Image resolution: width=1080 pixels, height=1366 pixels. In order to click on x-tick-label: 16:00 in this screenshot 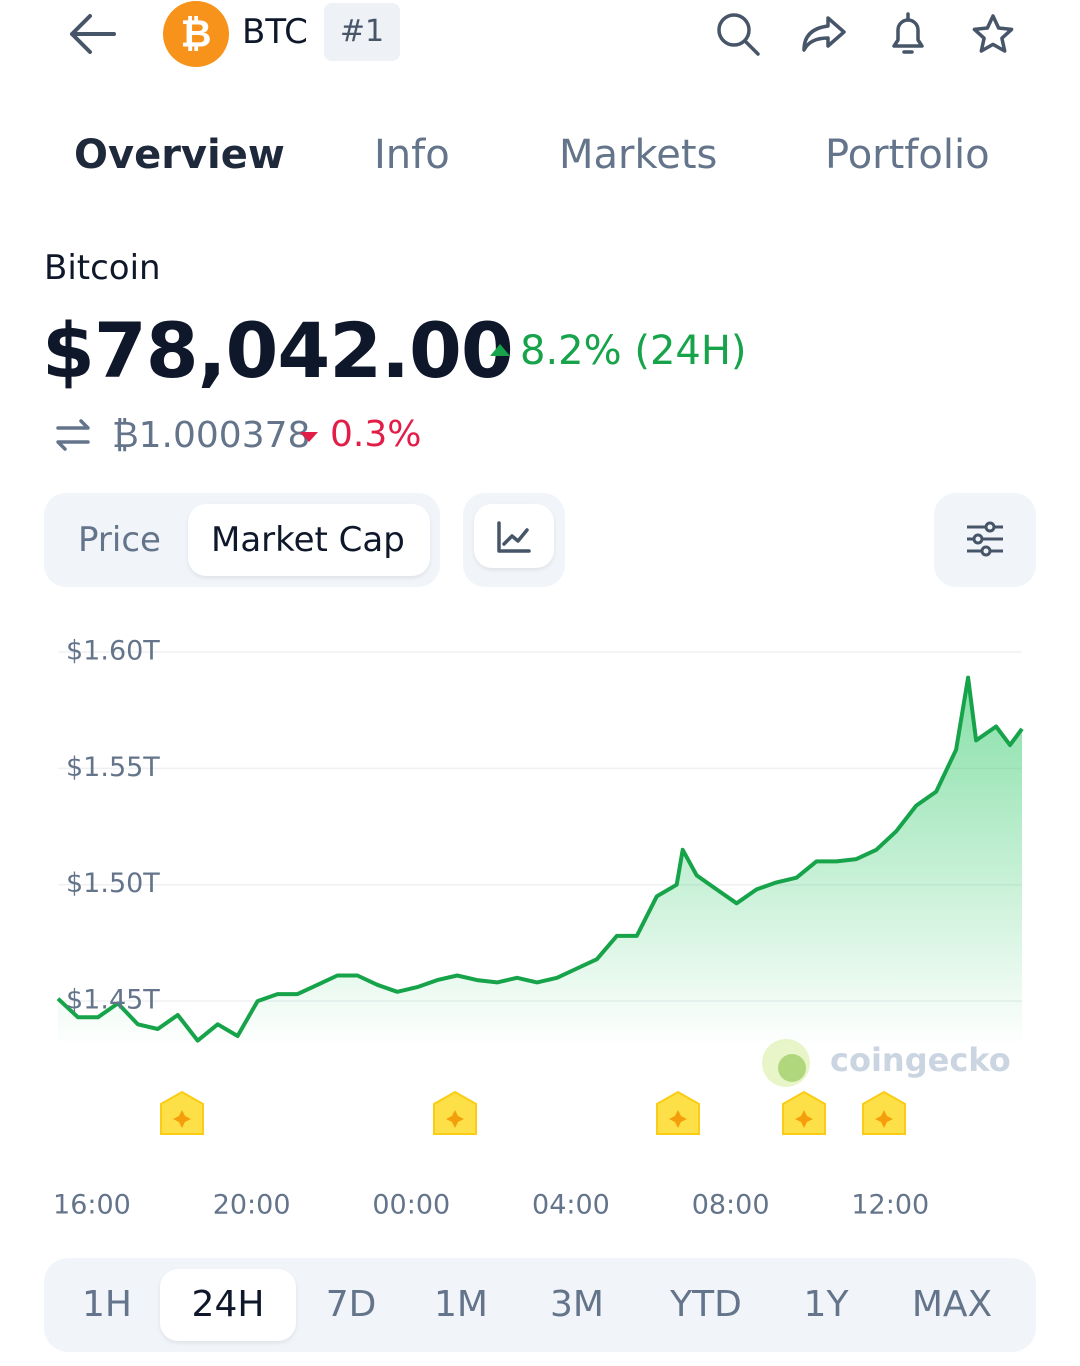, I will do `click(92, 1205)`.